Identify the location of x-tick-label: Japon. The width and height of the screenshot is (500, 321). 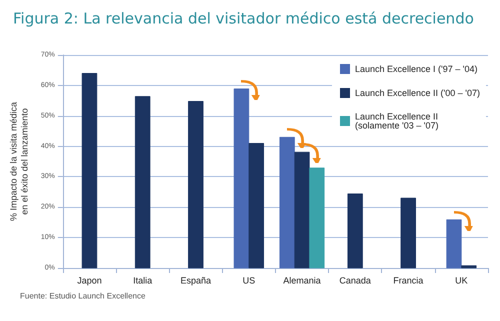
(89, 281).